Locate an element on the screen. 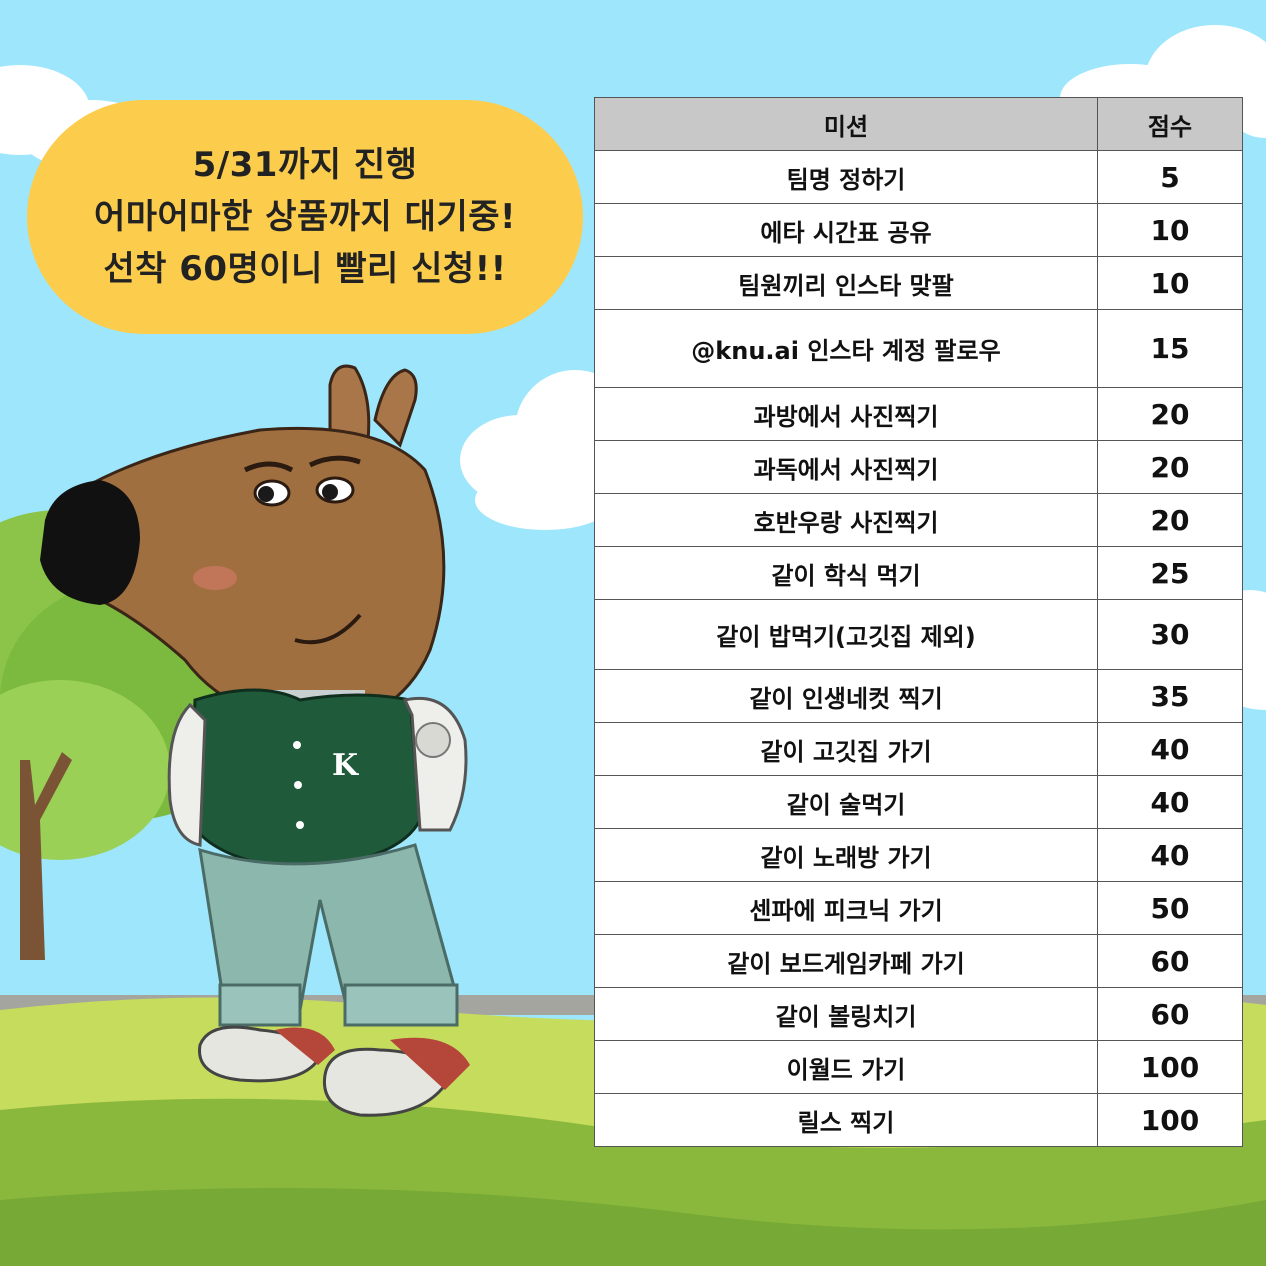  table-row: 호반우랑 사진찍기 20 is located at coordinates (918, 520).